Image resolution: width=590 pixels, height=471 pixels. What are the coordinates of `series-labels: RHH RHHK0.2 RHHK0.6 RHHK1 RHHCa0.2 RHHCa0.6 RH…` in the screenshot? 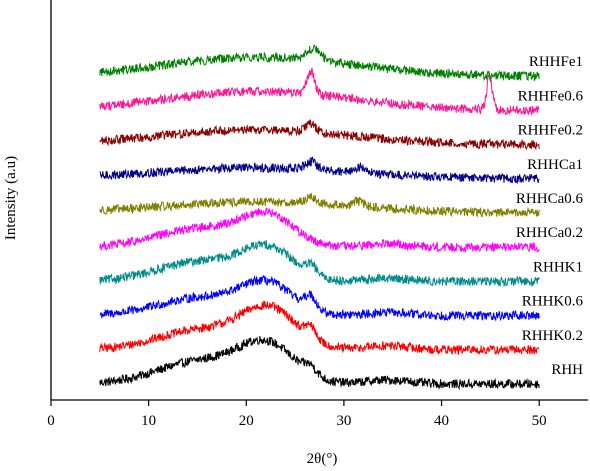 It's located at (550, 216).